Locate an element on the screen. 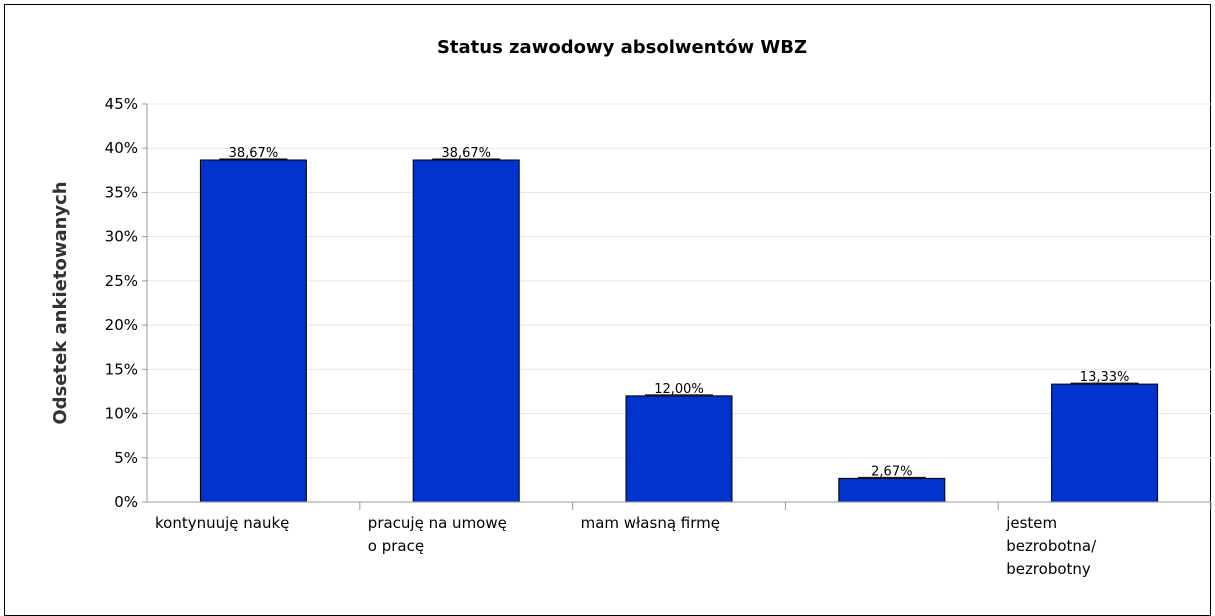  y-tick-label: 45% is located at coordinates (121, 104).